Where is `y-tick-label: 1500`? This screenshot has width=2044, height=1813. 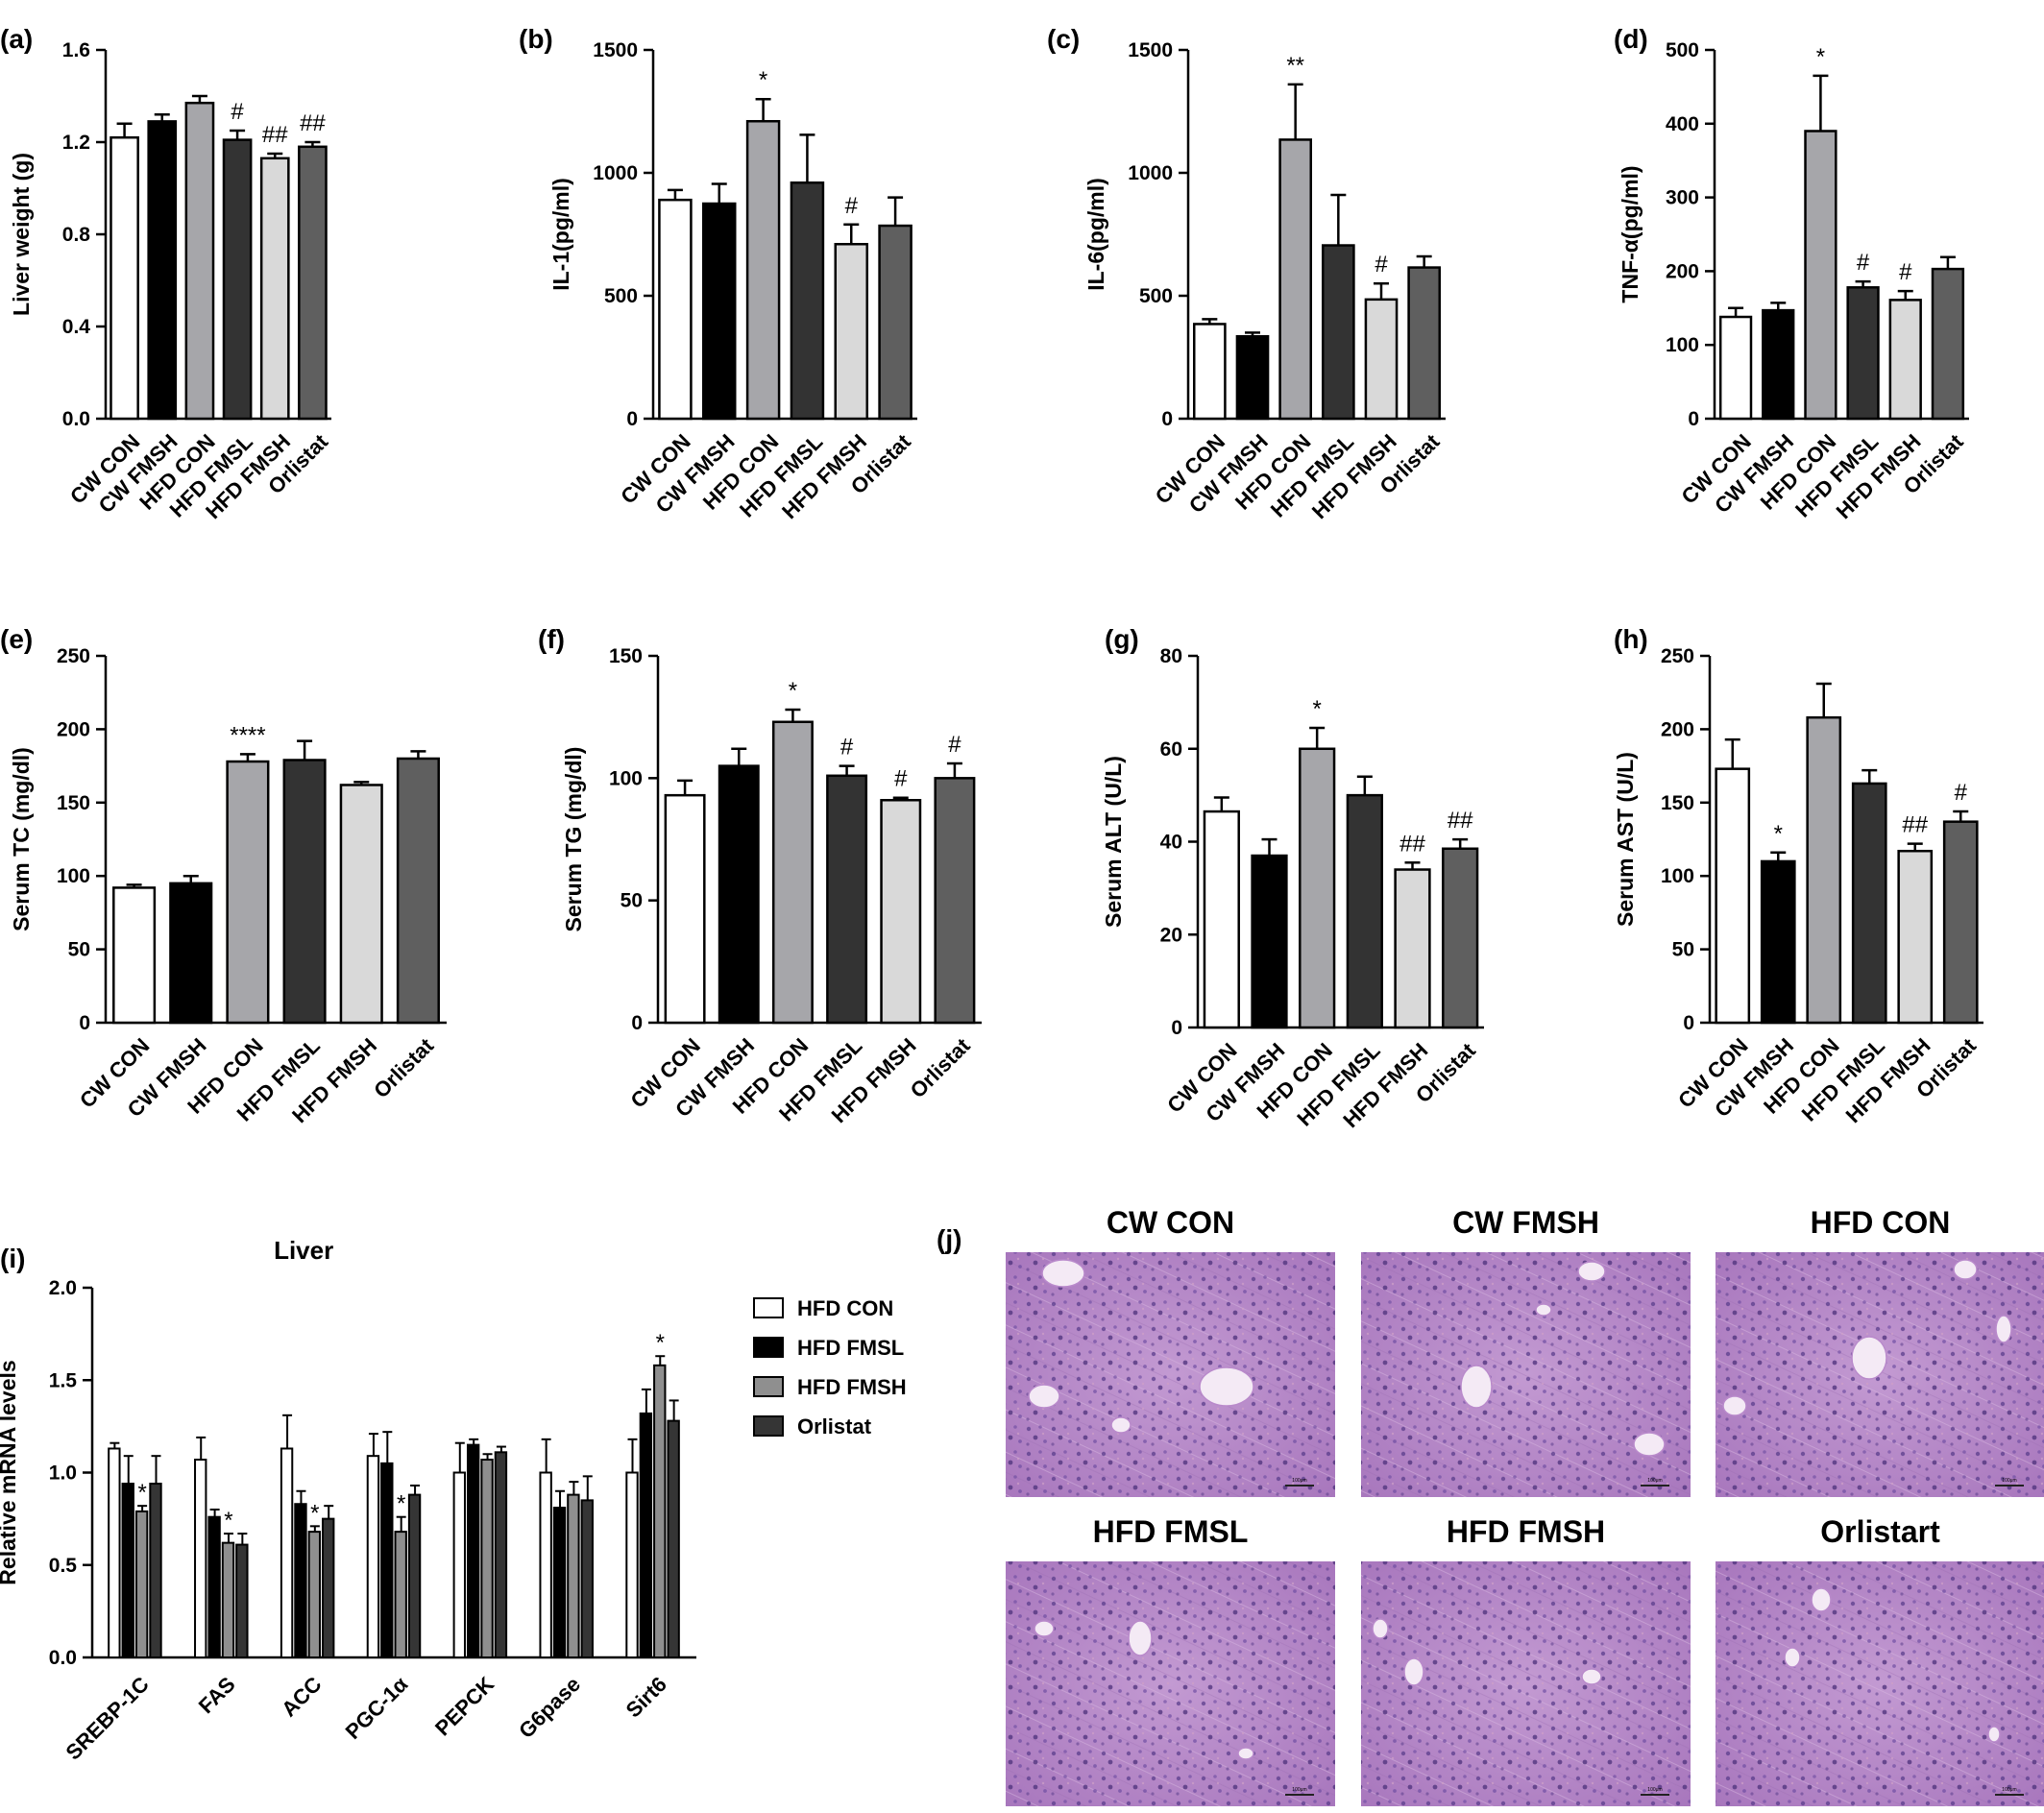
y-tick-label: 1500 is located at coordinates (615, 50).